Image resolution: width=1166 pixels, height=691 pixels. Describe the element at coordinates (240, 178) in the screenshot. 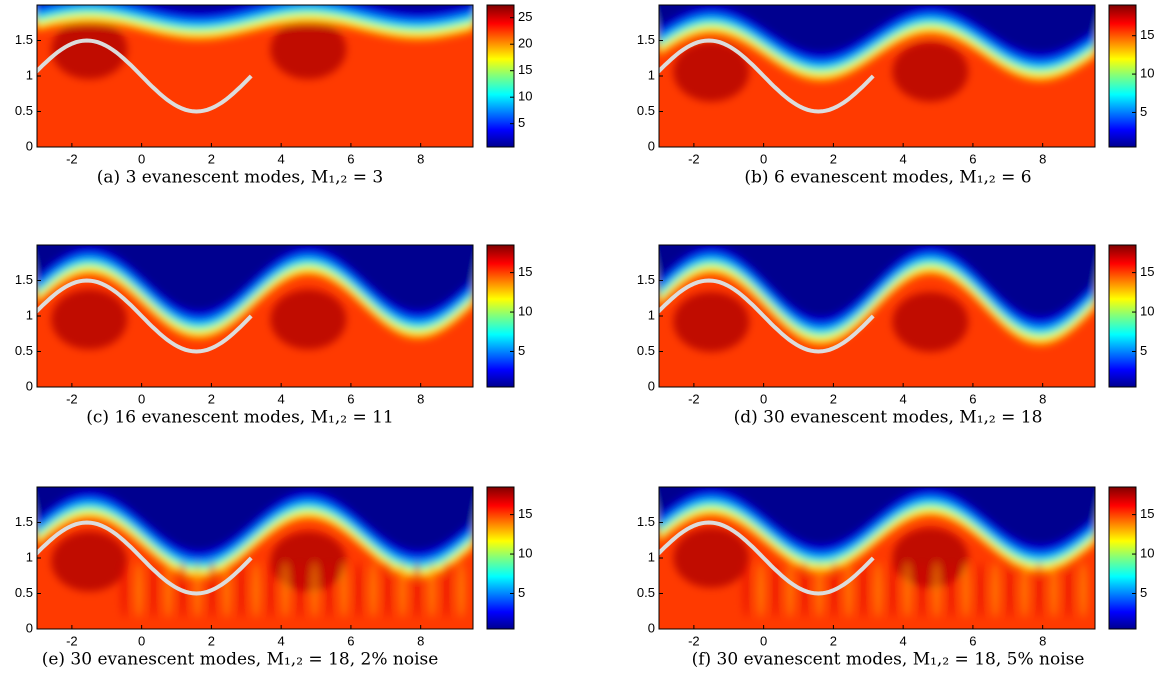

I see `caption: (a) 3 evanescent modes, M₁,₂ = 3` at that location.